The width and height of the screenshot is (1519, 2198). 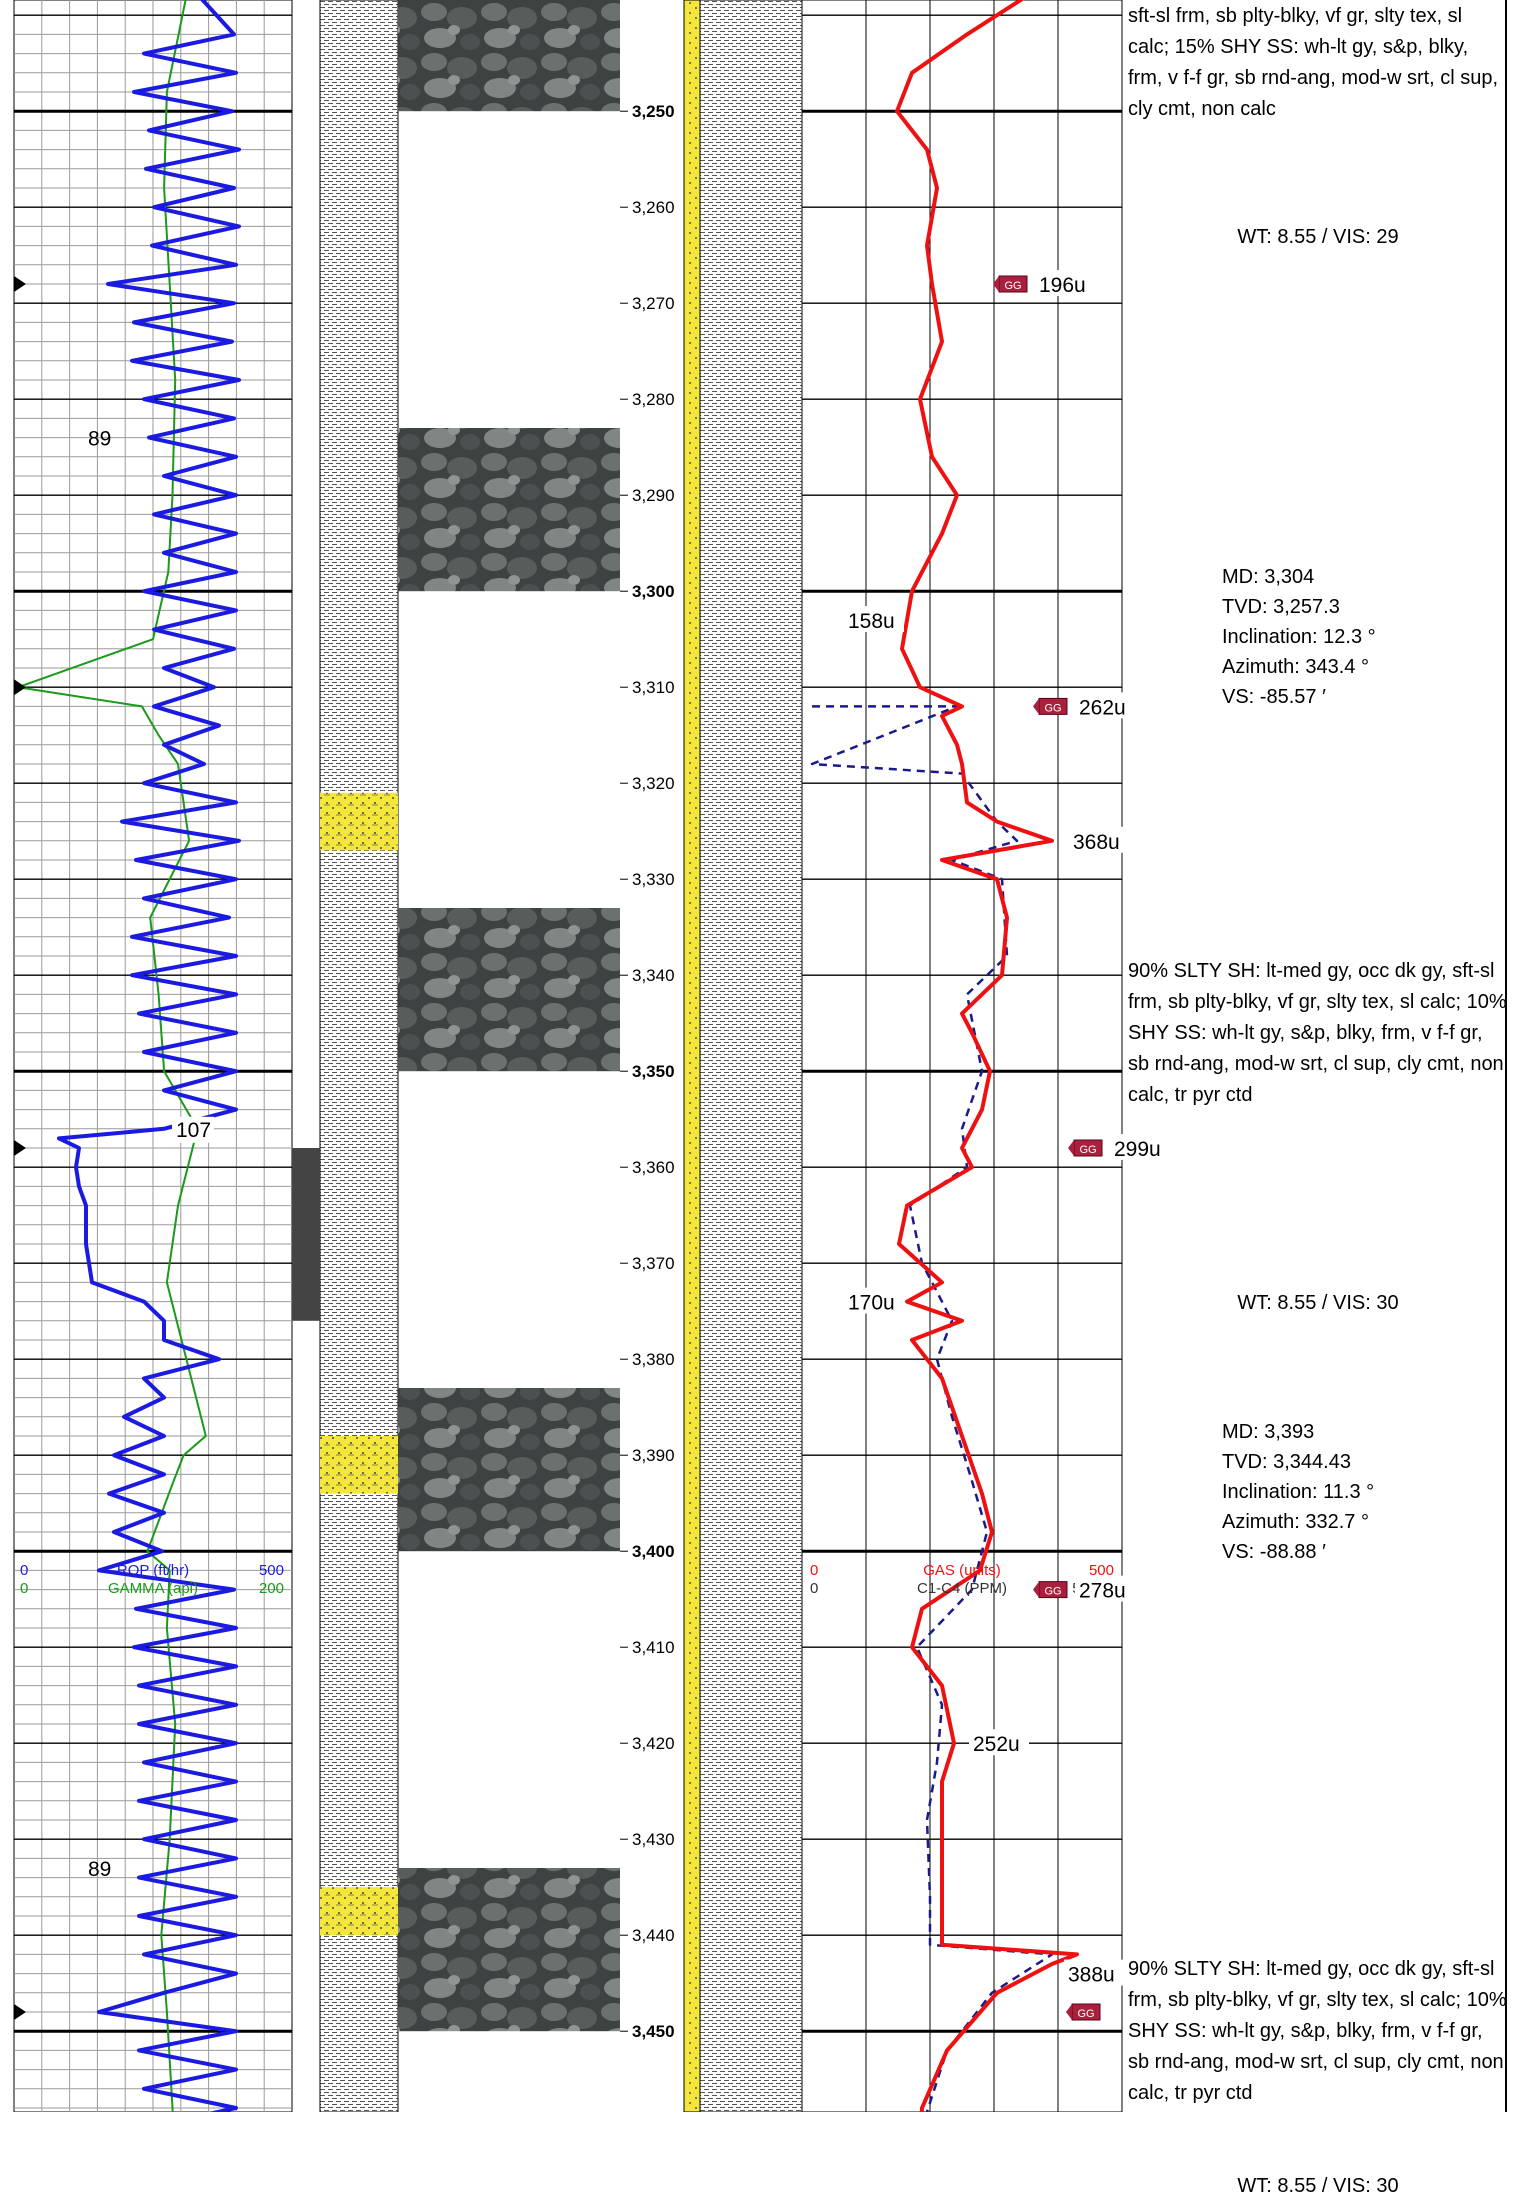 I want to click on depth-label: 3,300, so click(x=653, y=591).